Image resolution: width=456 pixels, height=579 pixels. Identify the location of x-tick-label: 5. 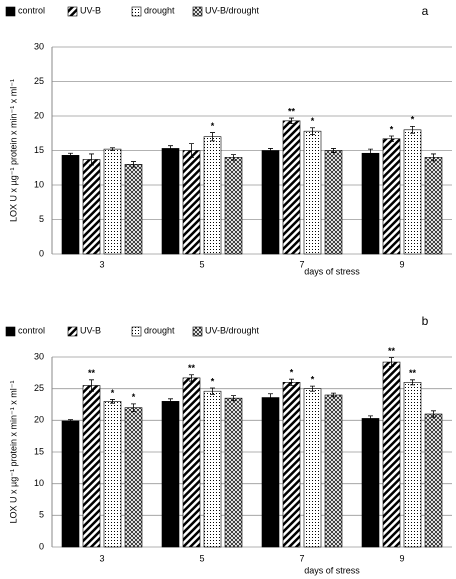
(201, 264).